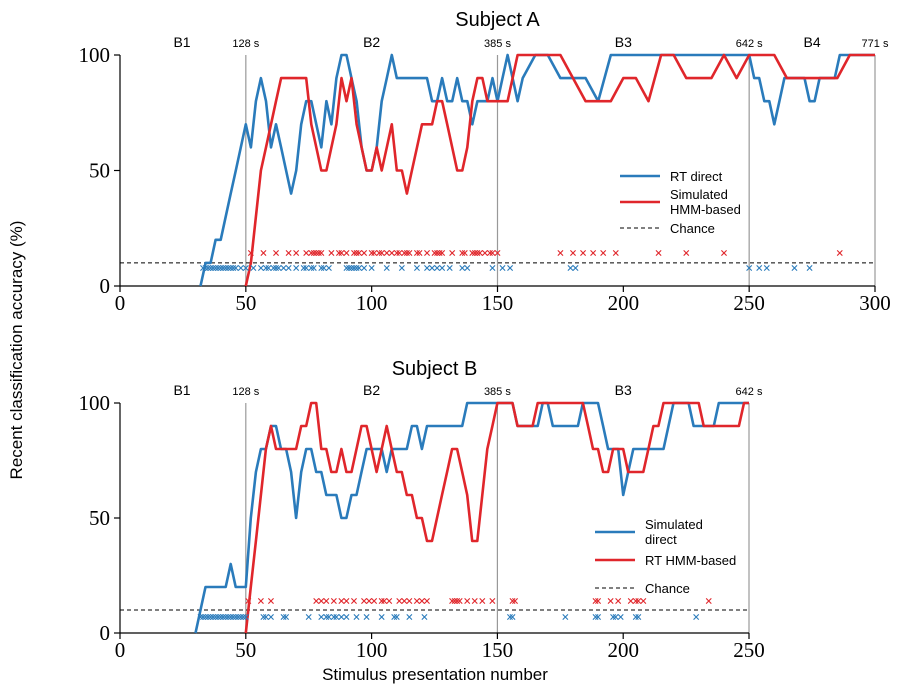 This screenshot has height=688, width=900. What do you see at coordinates (498, 303) in the screenshot?
I see `x-tick-label: 150` at bounding box center [498, 303].